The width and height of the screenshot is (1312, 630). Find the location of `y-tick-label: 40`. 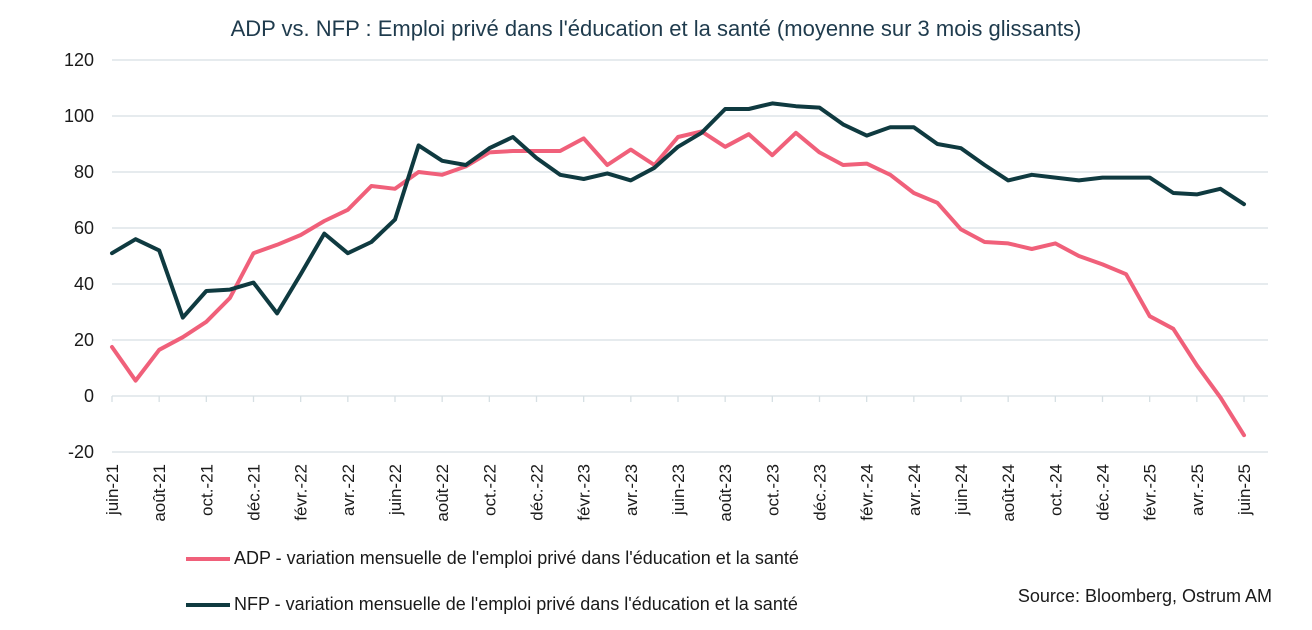

y-tick-label: 40 is located at coordinates (84, 284).